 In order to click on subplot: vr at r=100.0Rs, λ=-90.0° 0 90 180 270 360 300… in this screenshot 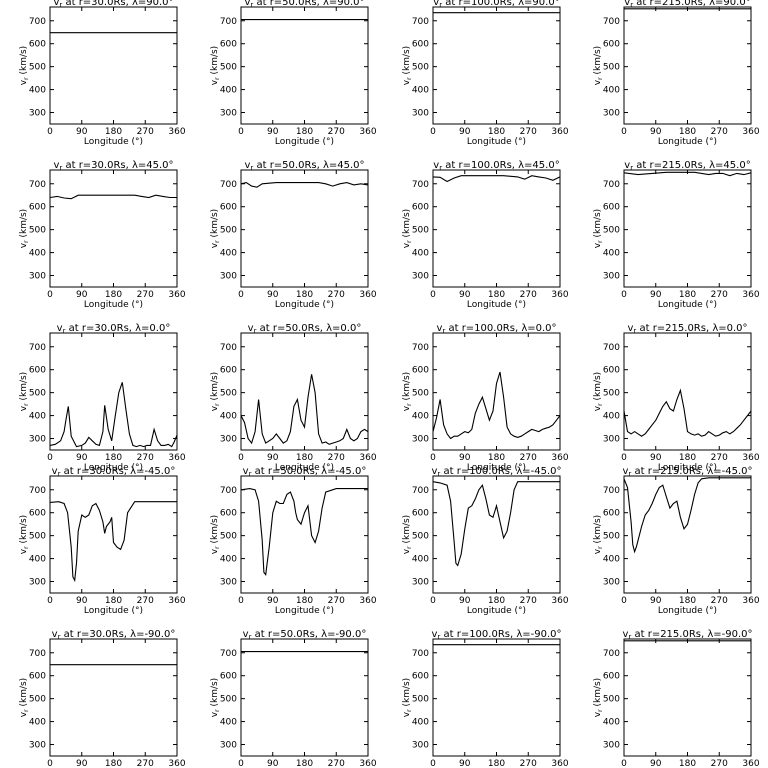, I will do `click(485, 698)`.